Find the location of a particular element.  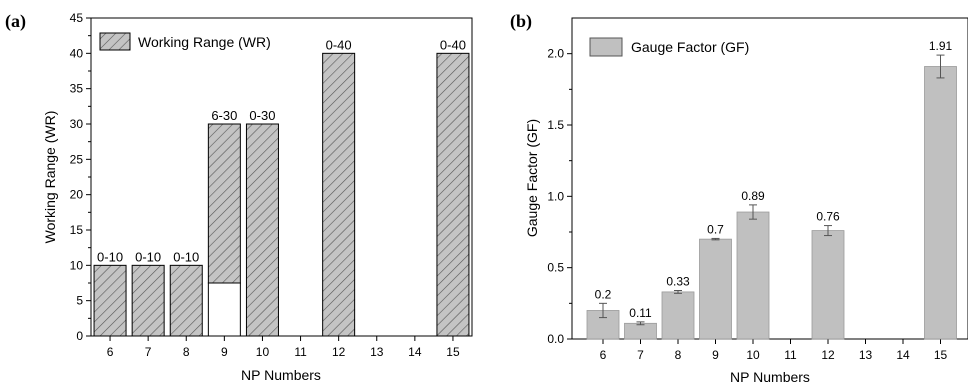

panel-a-x-axis: 6 7 8 9 10 11 12 13 14 15 is located at coordinates (283, 347).